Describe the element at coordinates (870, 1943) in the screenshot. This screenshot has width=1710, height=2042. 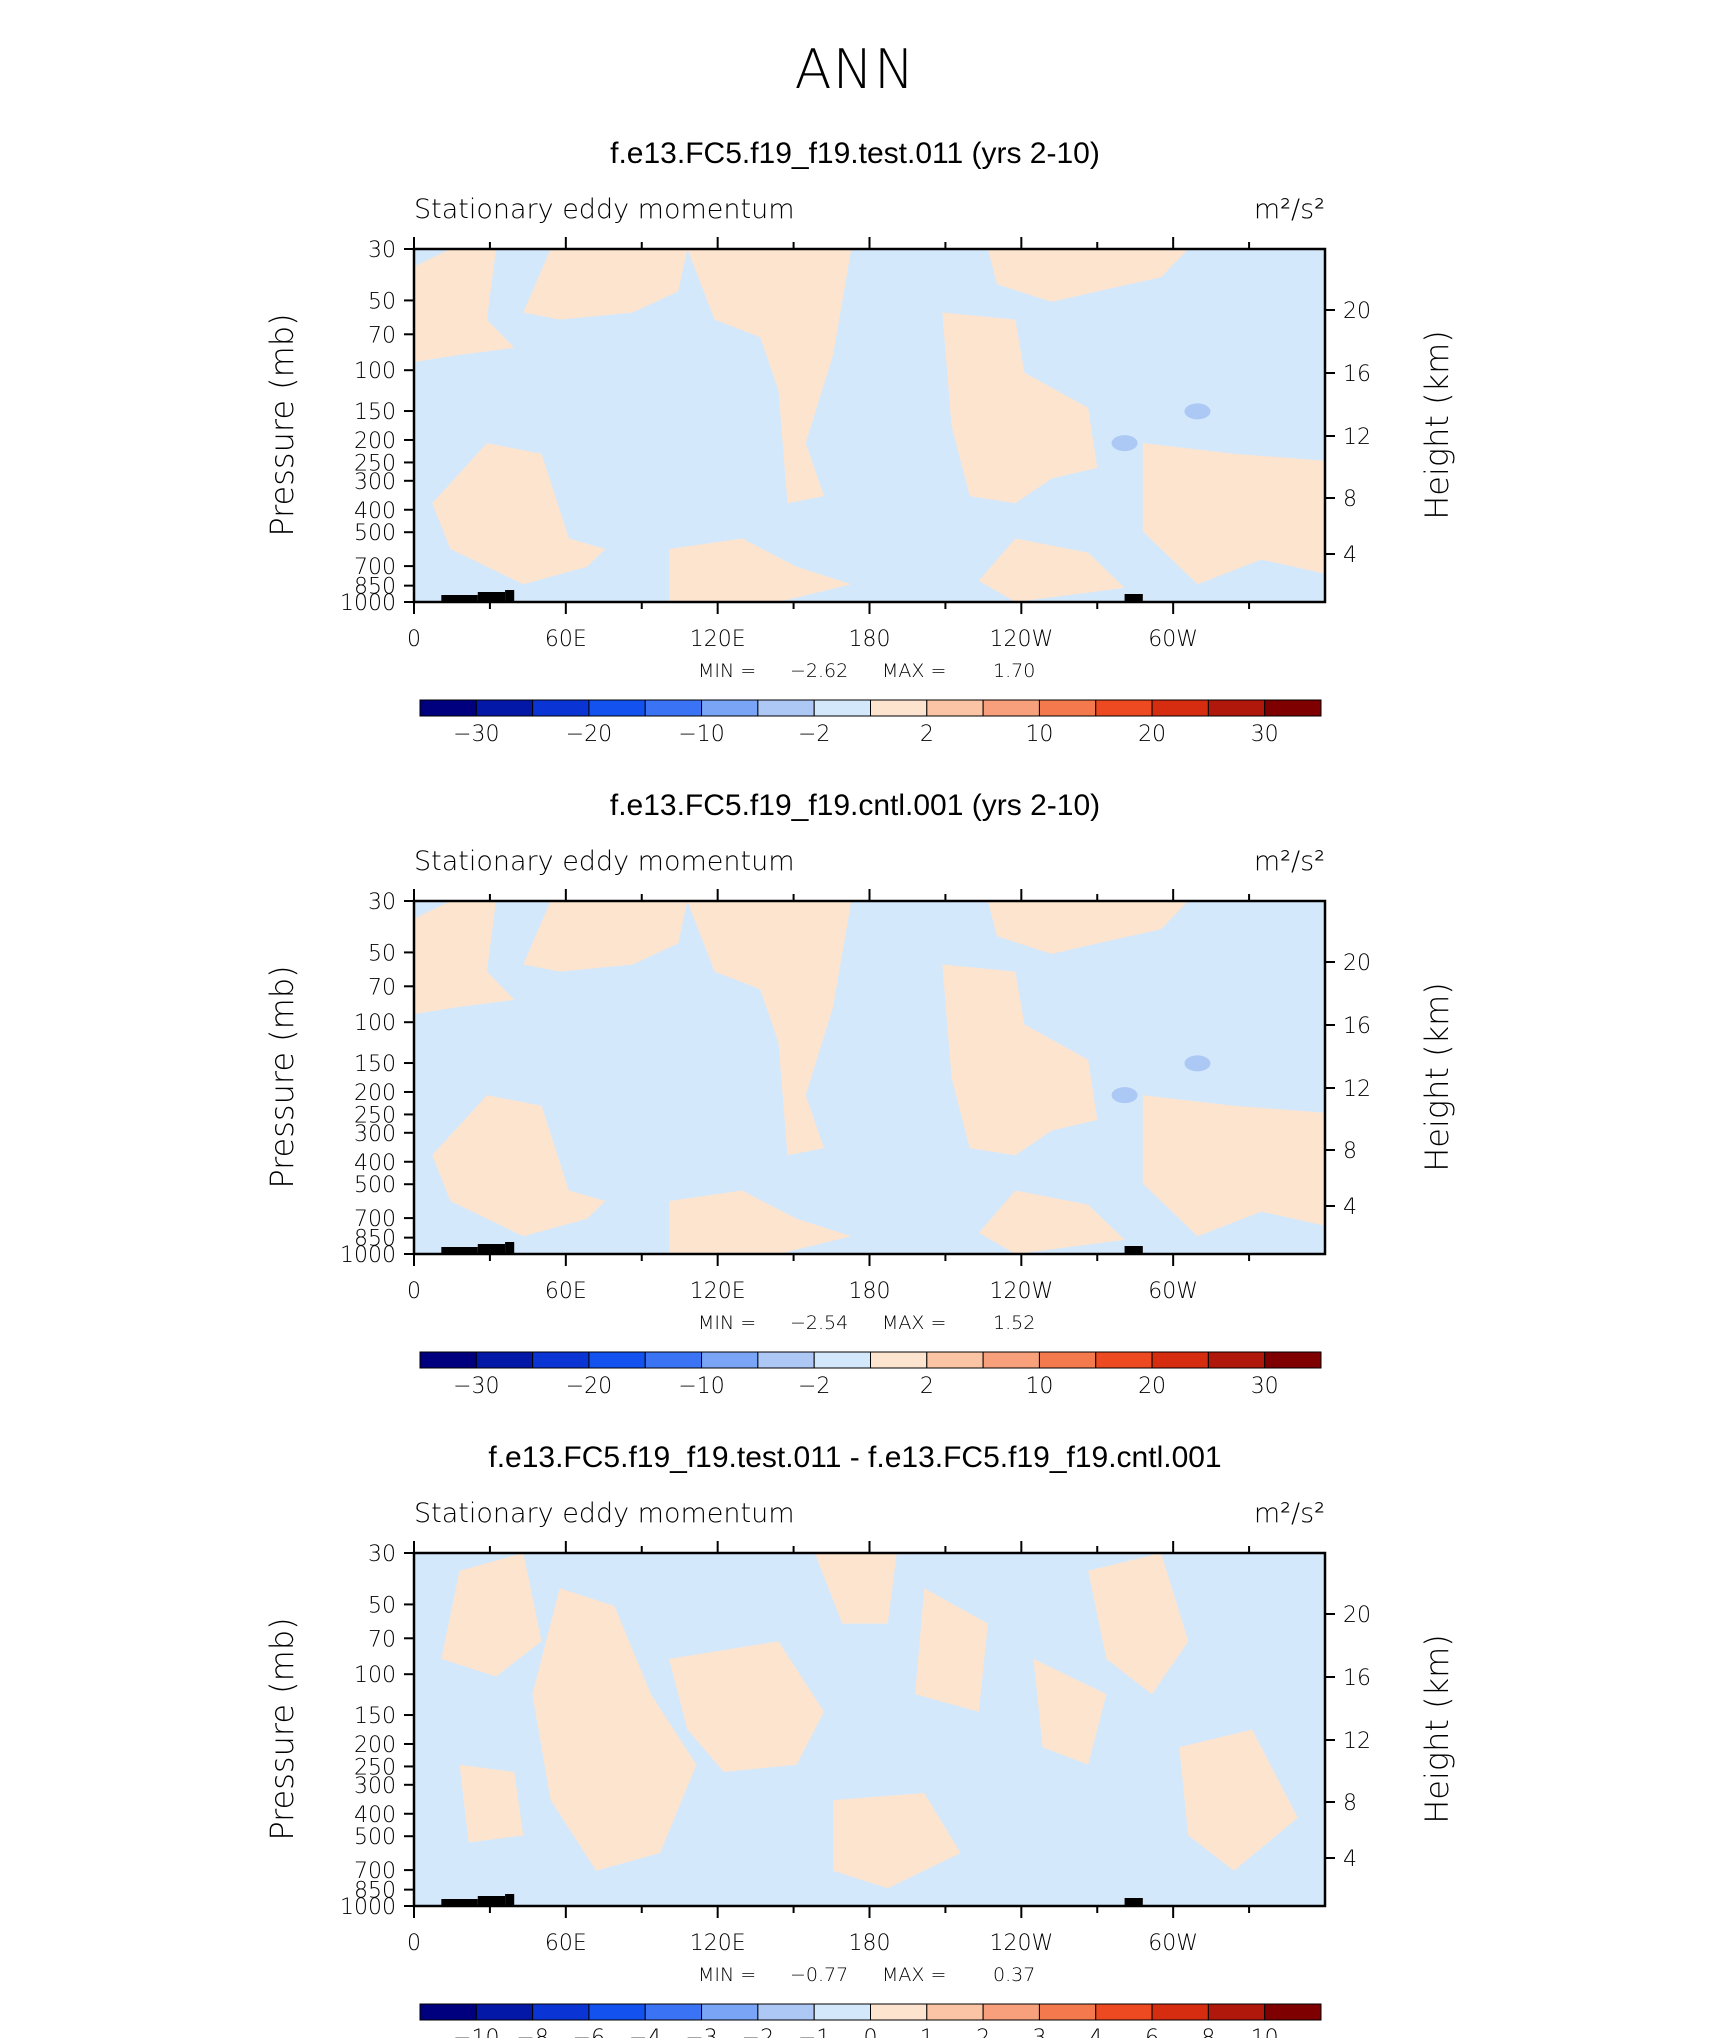
I see `x-tick-label: 180` at that location.